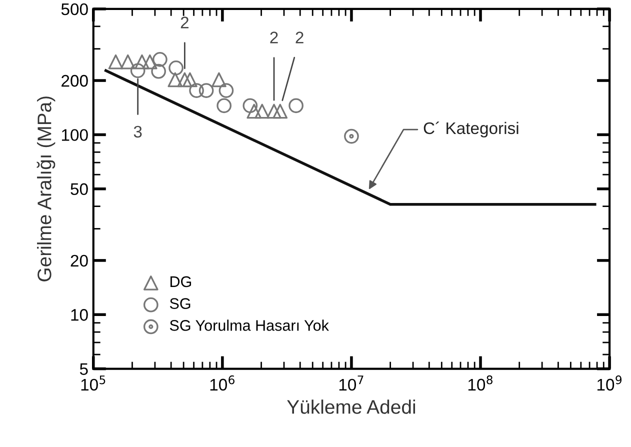  What do you see at coordinates (222, 383) in the screenshot?
I see `x-tick-label: 10$^{6}$` at bounding box center [222, 383].